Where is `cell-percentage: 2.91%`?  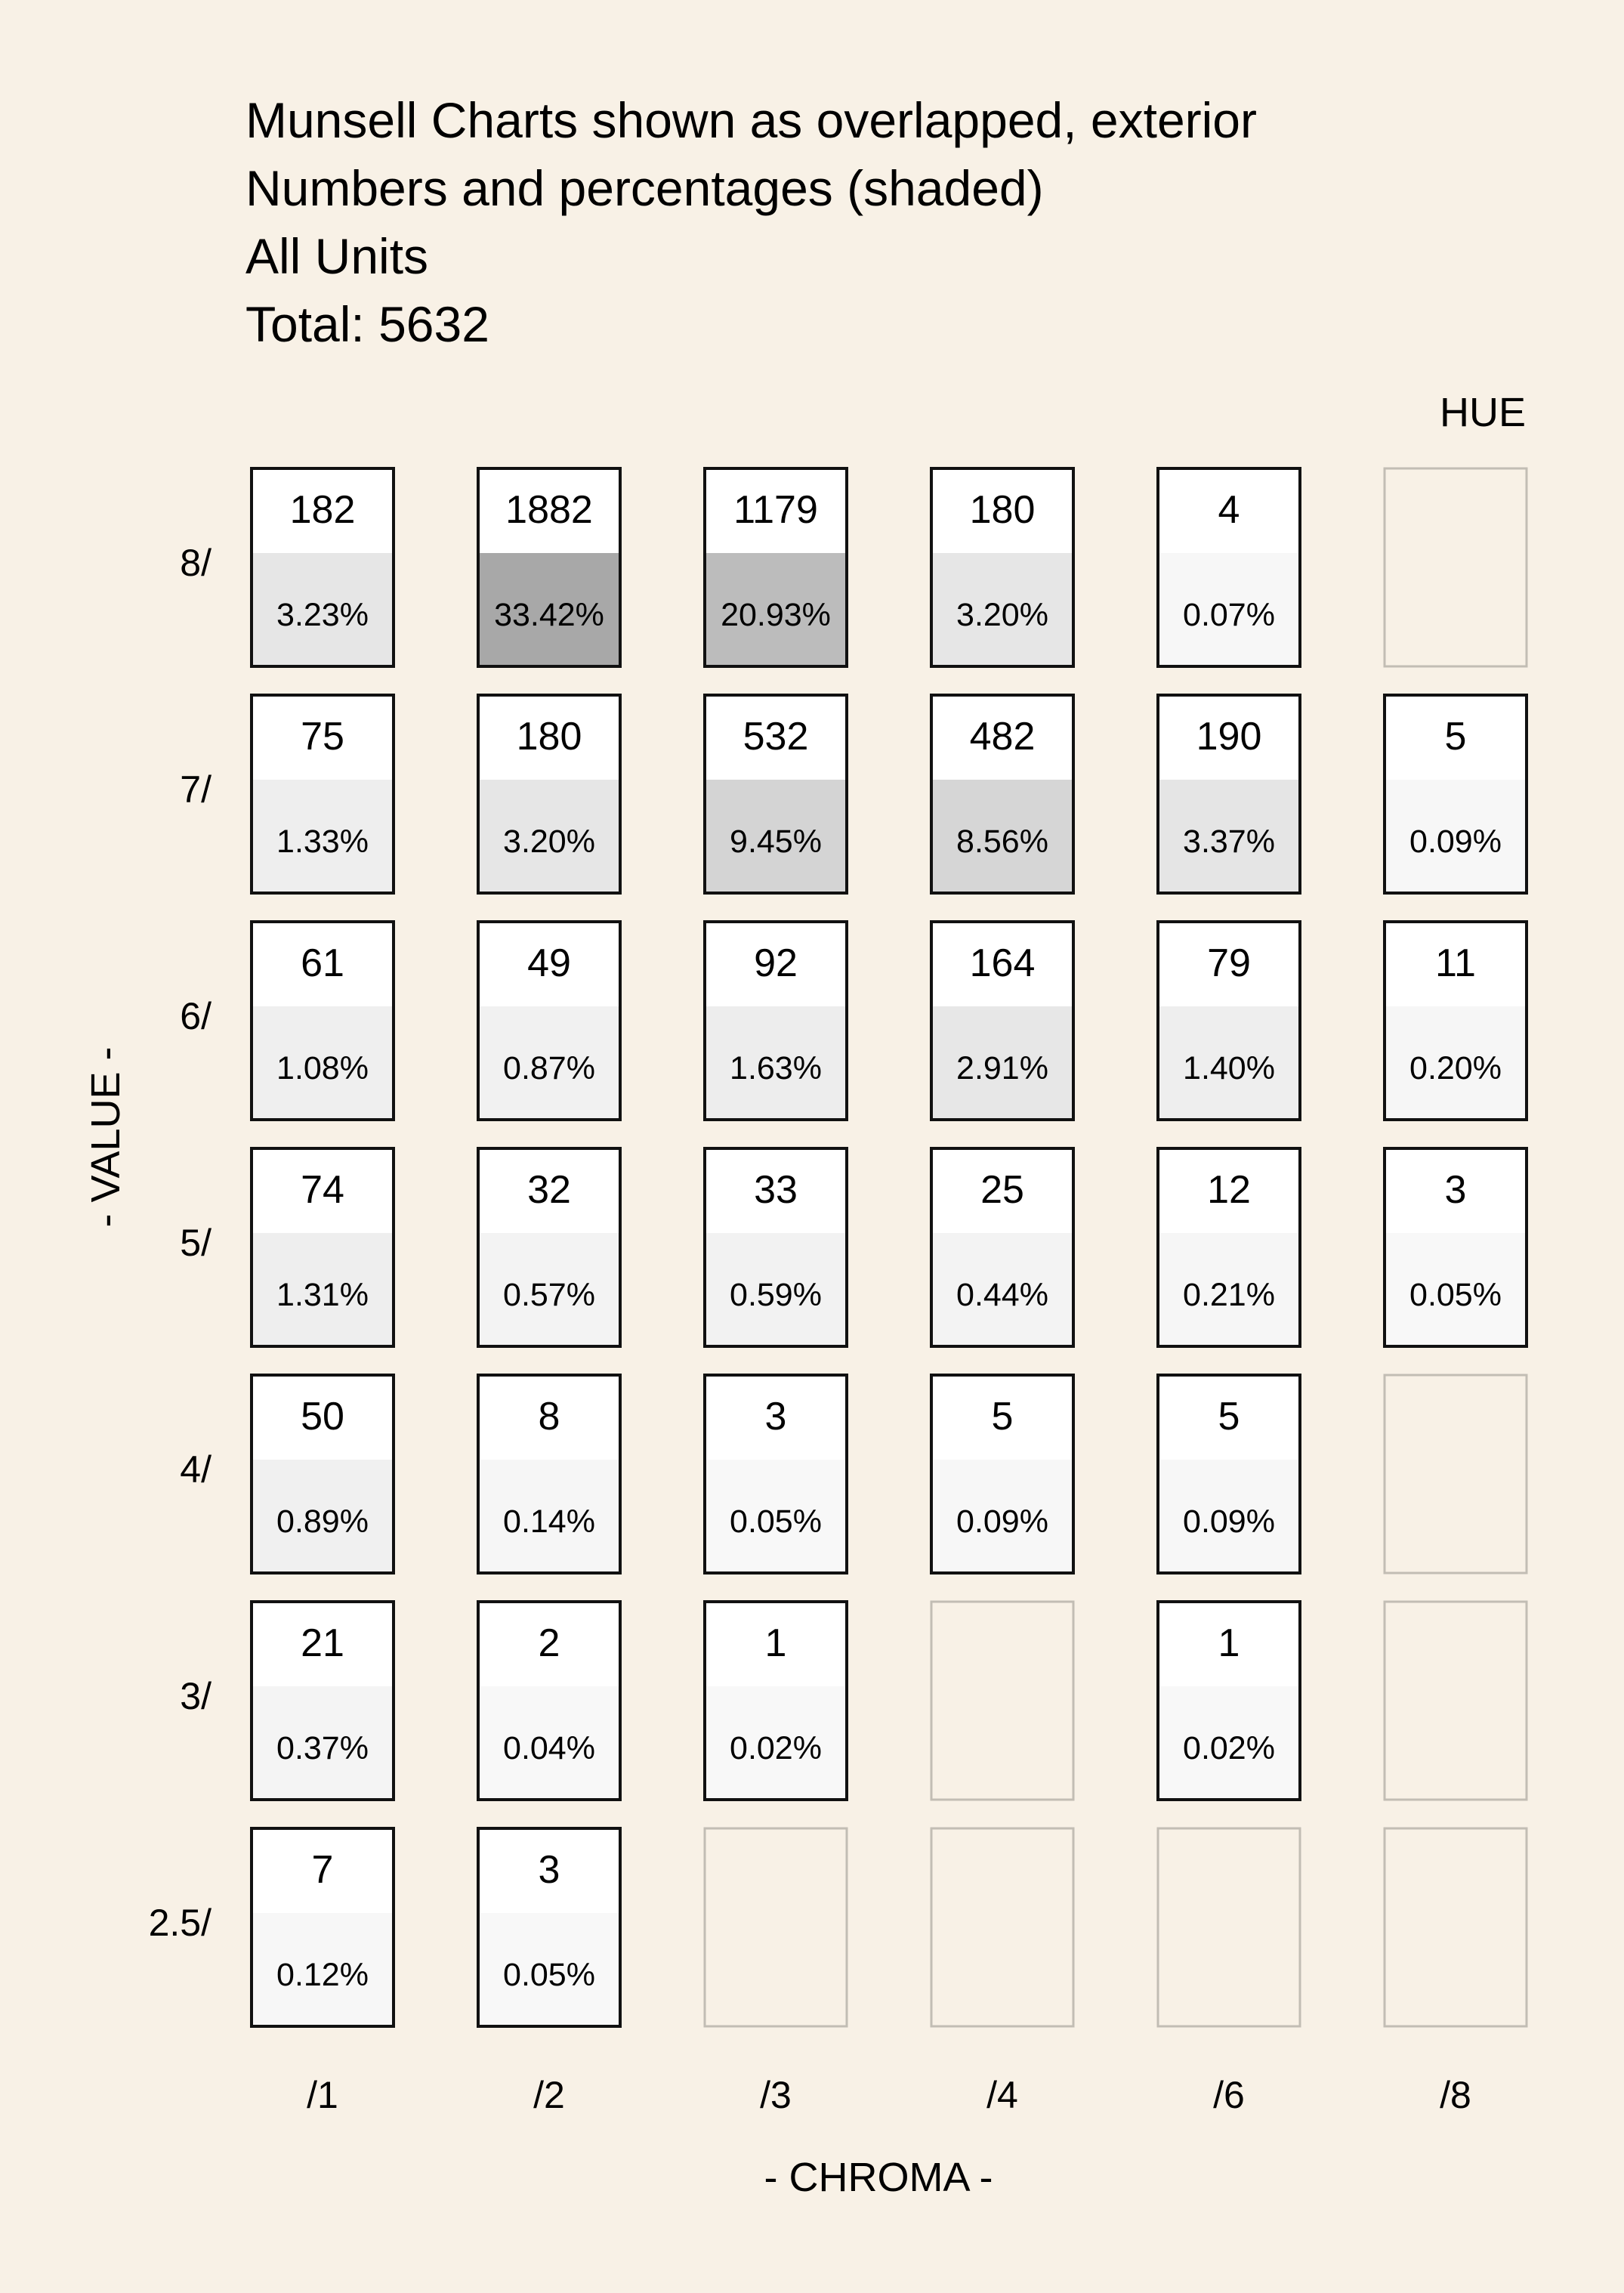 cell-percentage: 2.91% is located at coordinates (1002, 1068).